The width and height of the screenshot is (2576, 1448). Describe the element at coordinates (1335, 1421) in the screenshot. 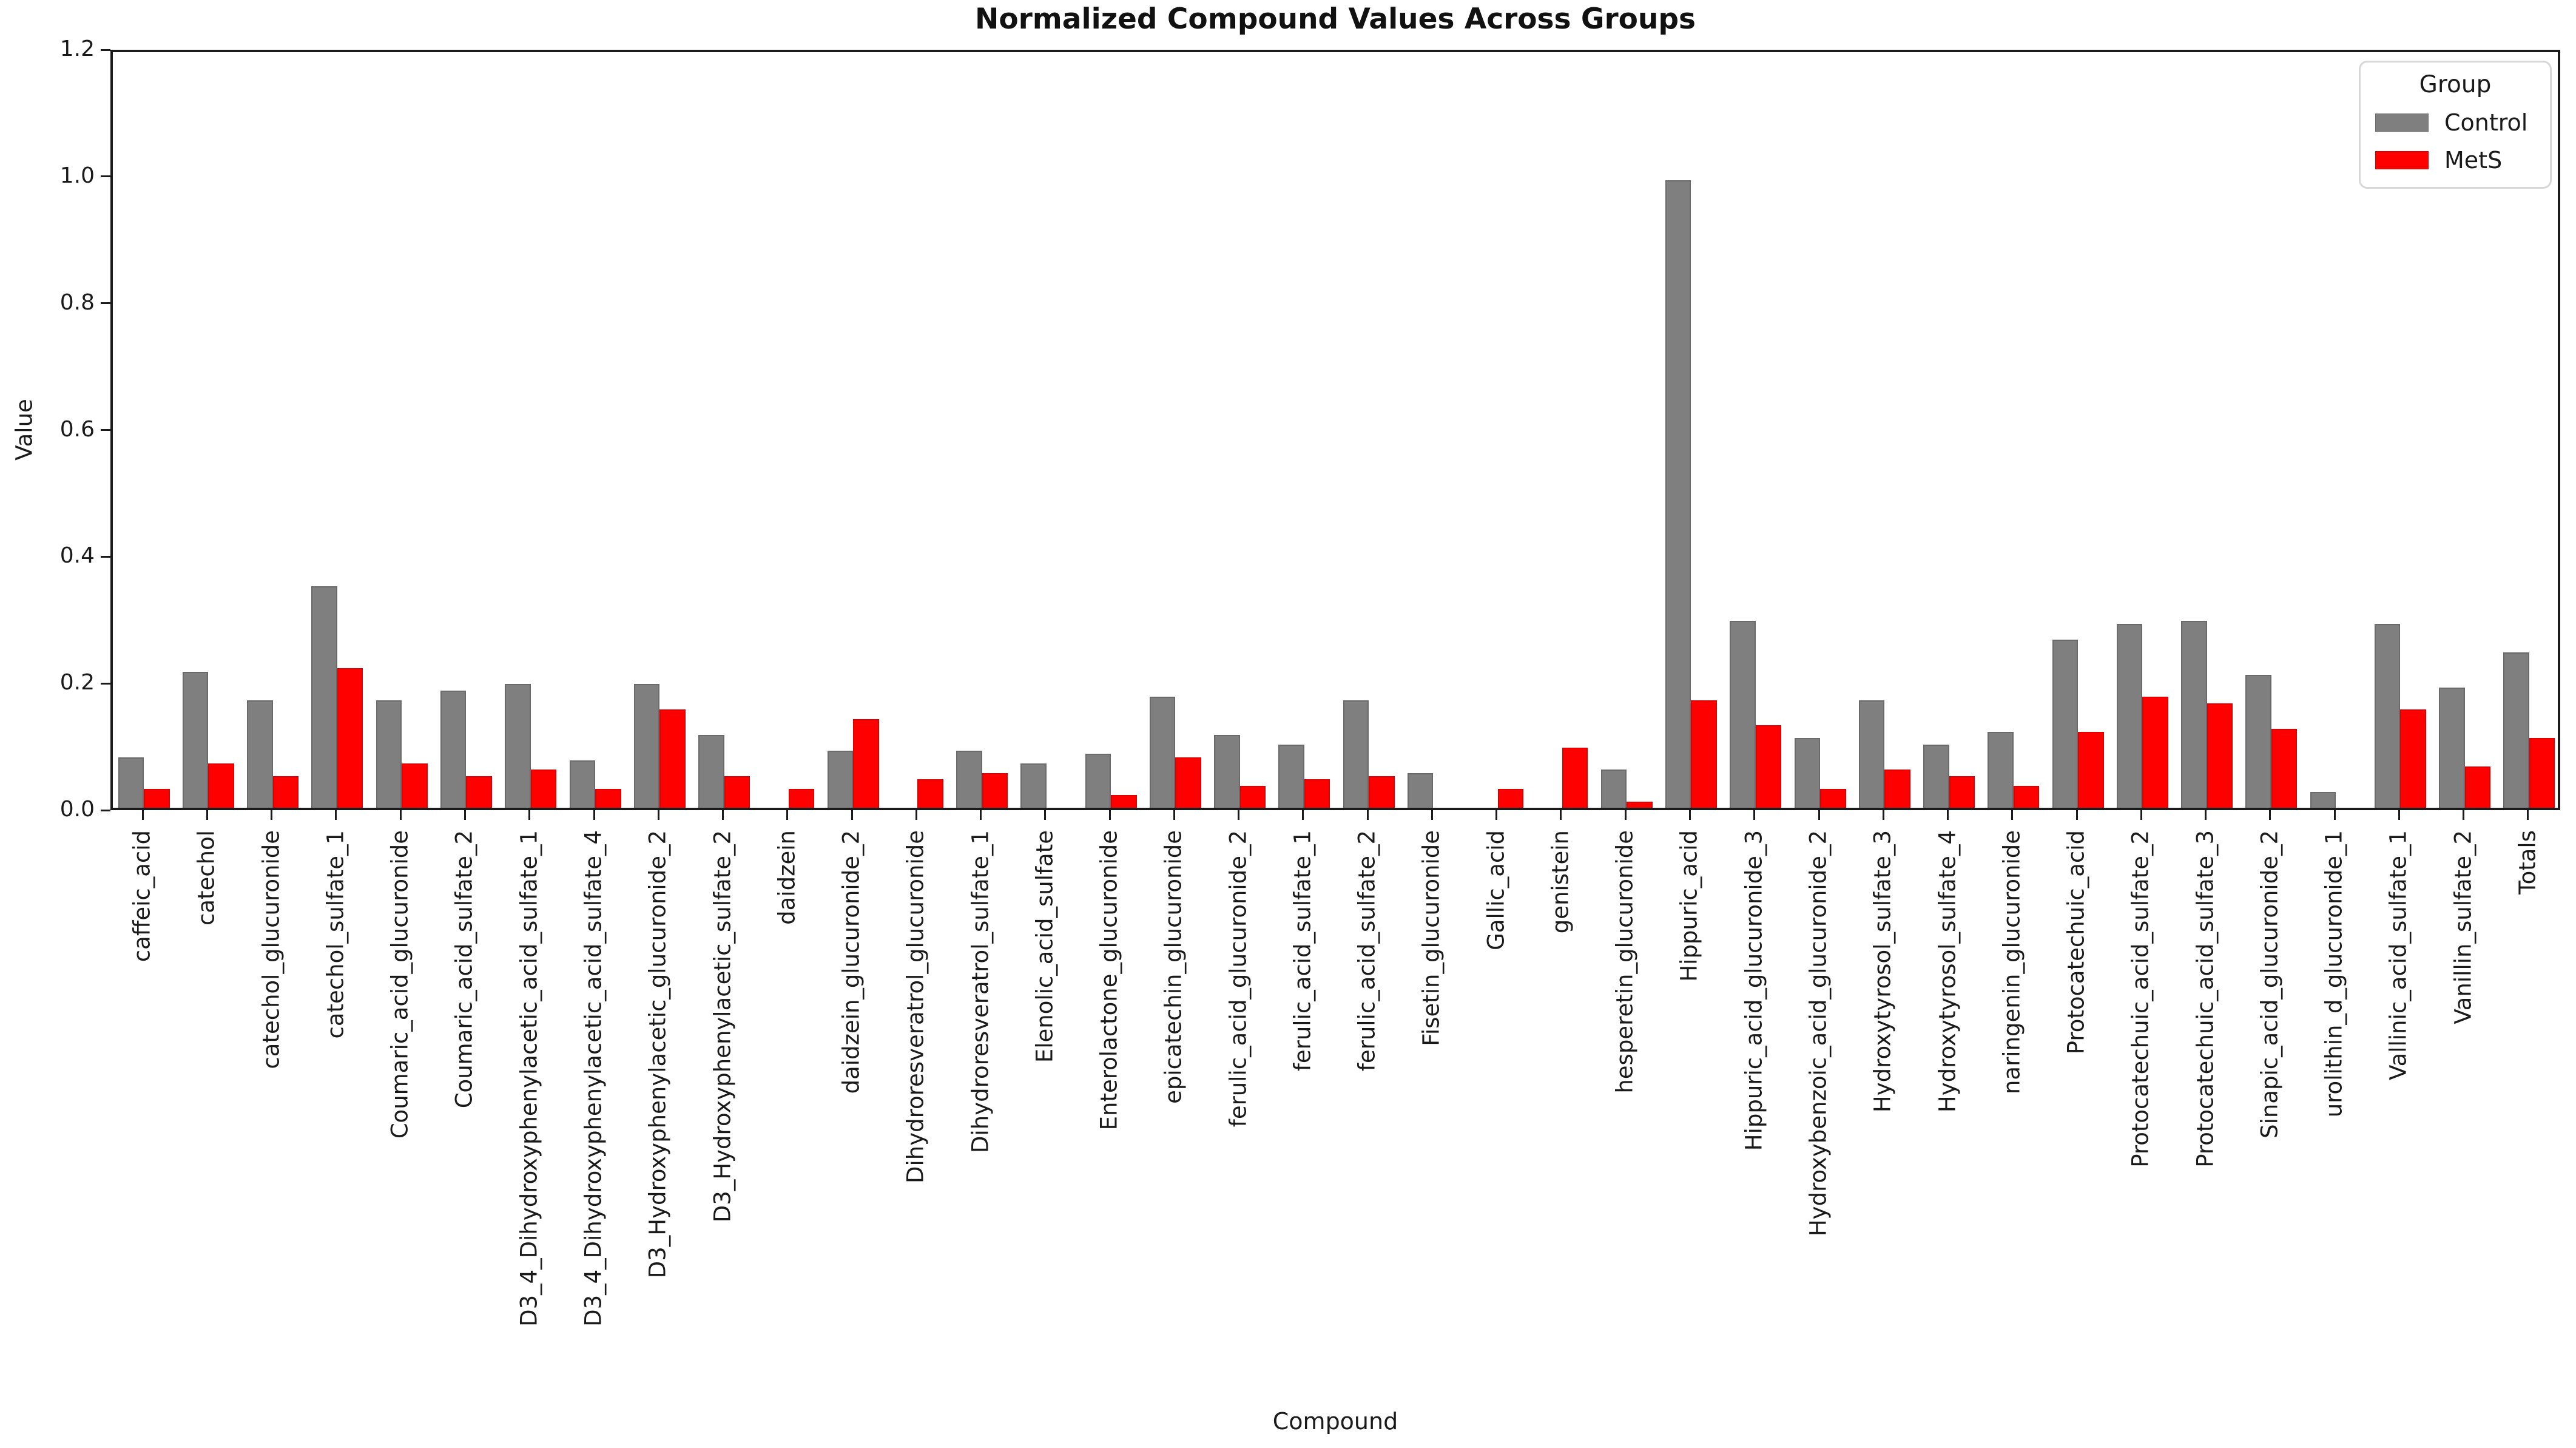

I see `x-axis-label: Compound` at that location.